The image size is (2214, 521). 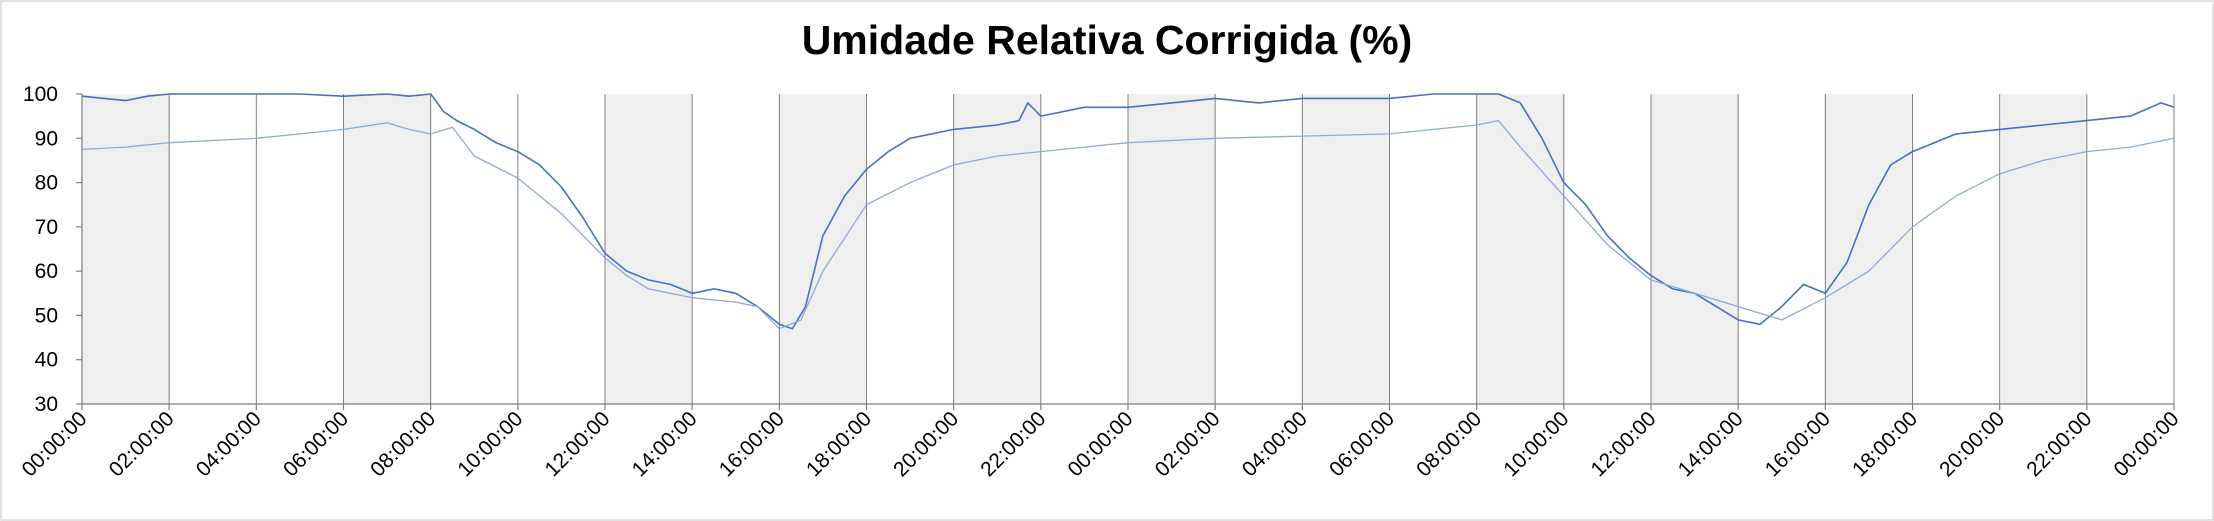 What do you see at coordinates (46, 183) in the screenshot?
I see `y-tick-label-5: 80` at bounding box center [46, 183].